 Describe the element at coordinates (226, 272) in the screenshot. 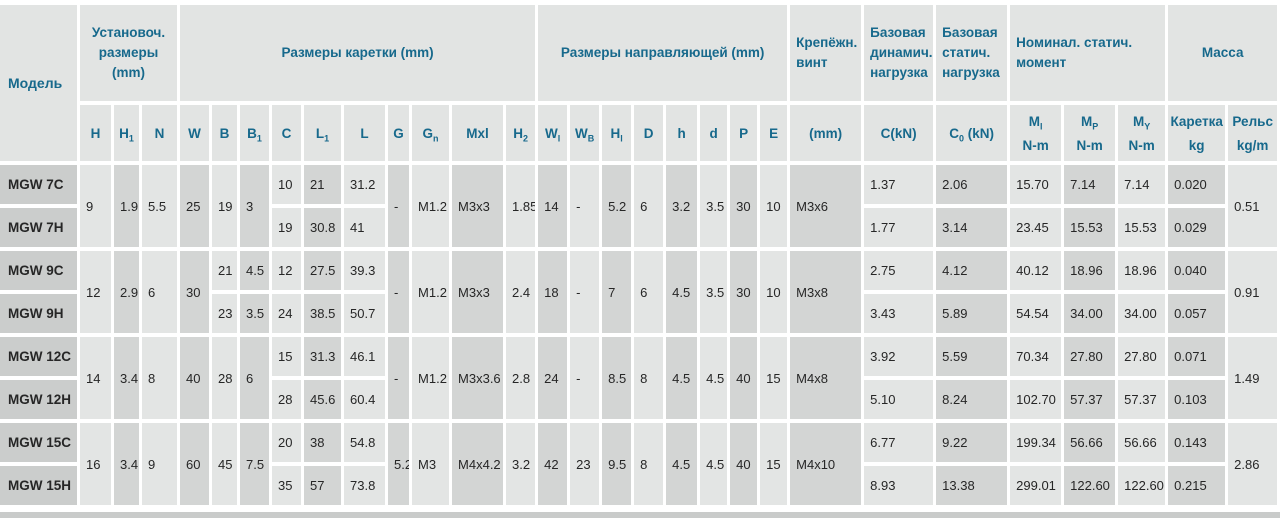

I see `cell-B: 21` at that location.